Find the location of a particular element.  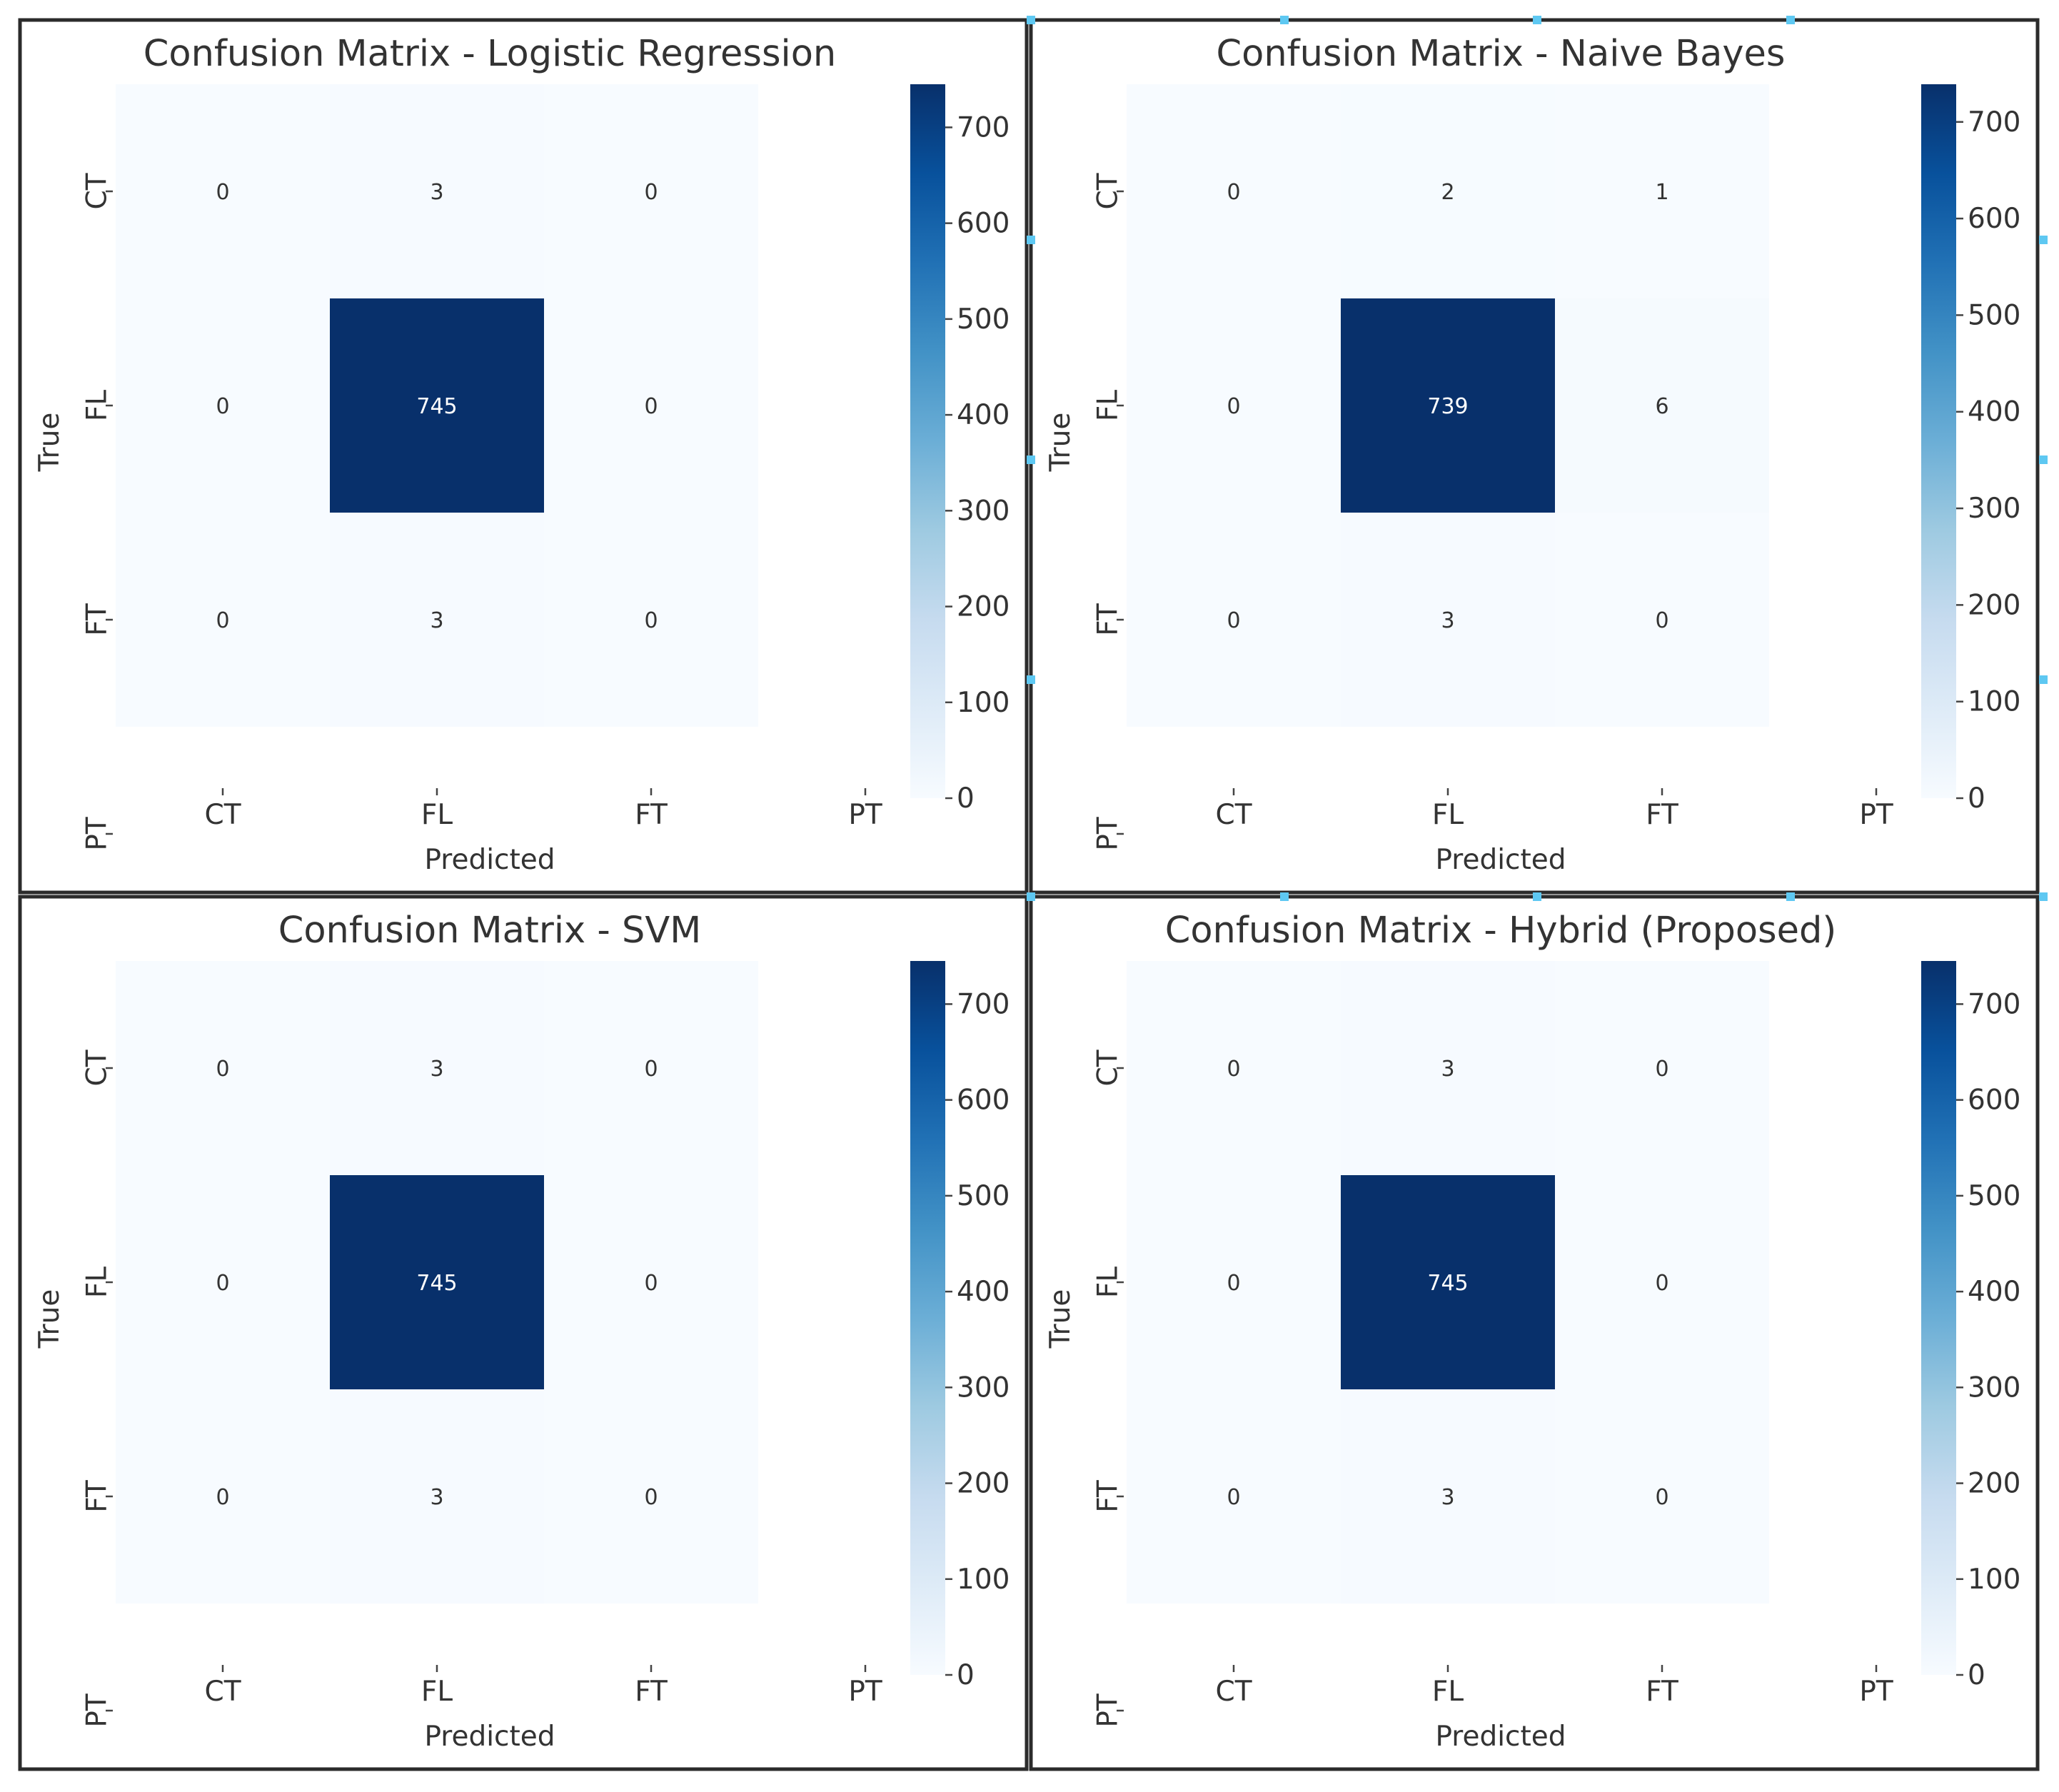

cell-value-label: 6 is located at coordinates (1661, 406).